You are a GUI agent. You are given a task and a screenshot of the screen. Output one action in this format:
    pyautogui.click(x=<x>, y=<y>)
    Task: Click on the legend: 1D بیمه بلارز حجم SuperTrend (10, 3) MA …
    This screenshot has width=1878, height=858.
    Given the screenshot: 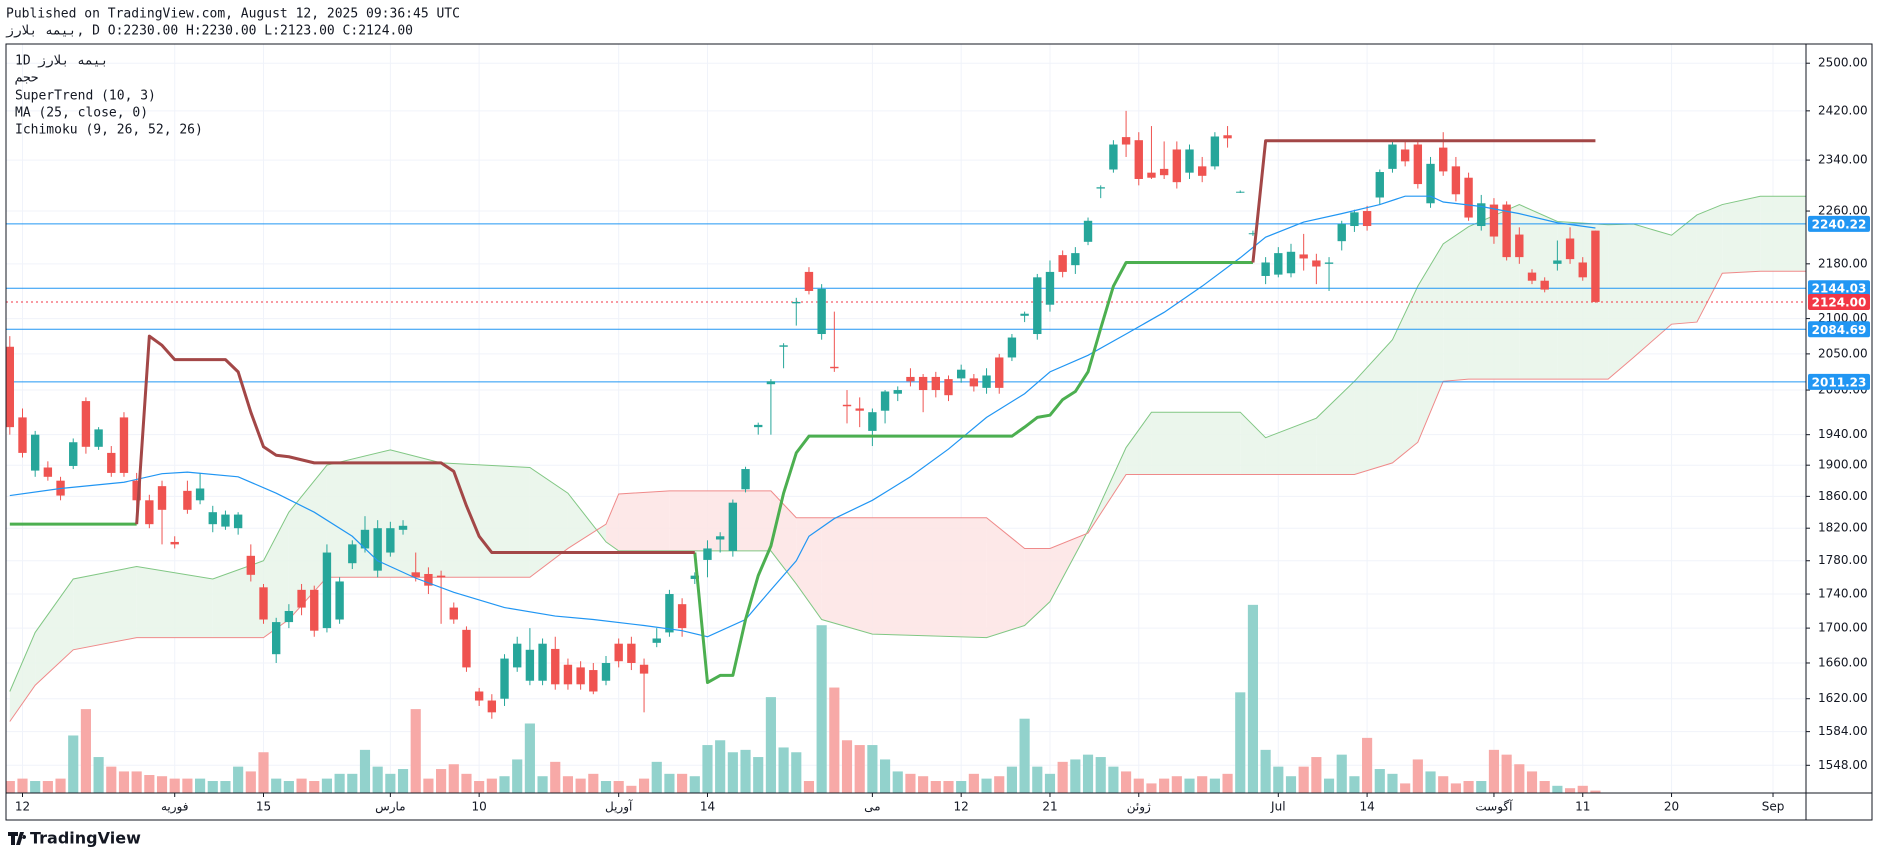 What is the action you would take?
    pyautogui.click(x=109, y=96)
    